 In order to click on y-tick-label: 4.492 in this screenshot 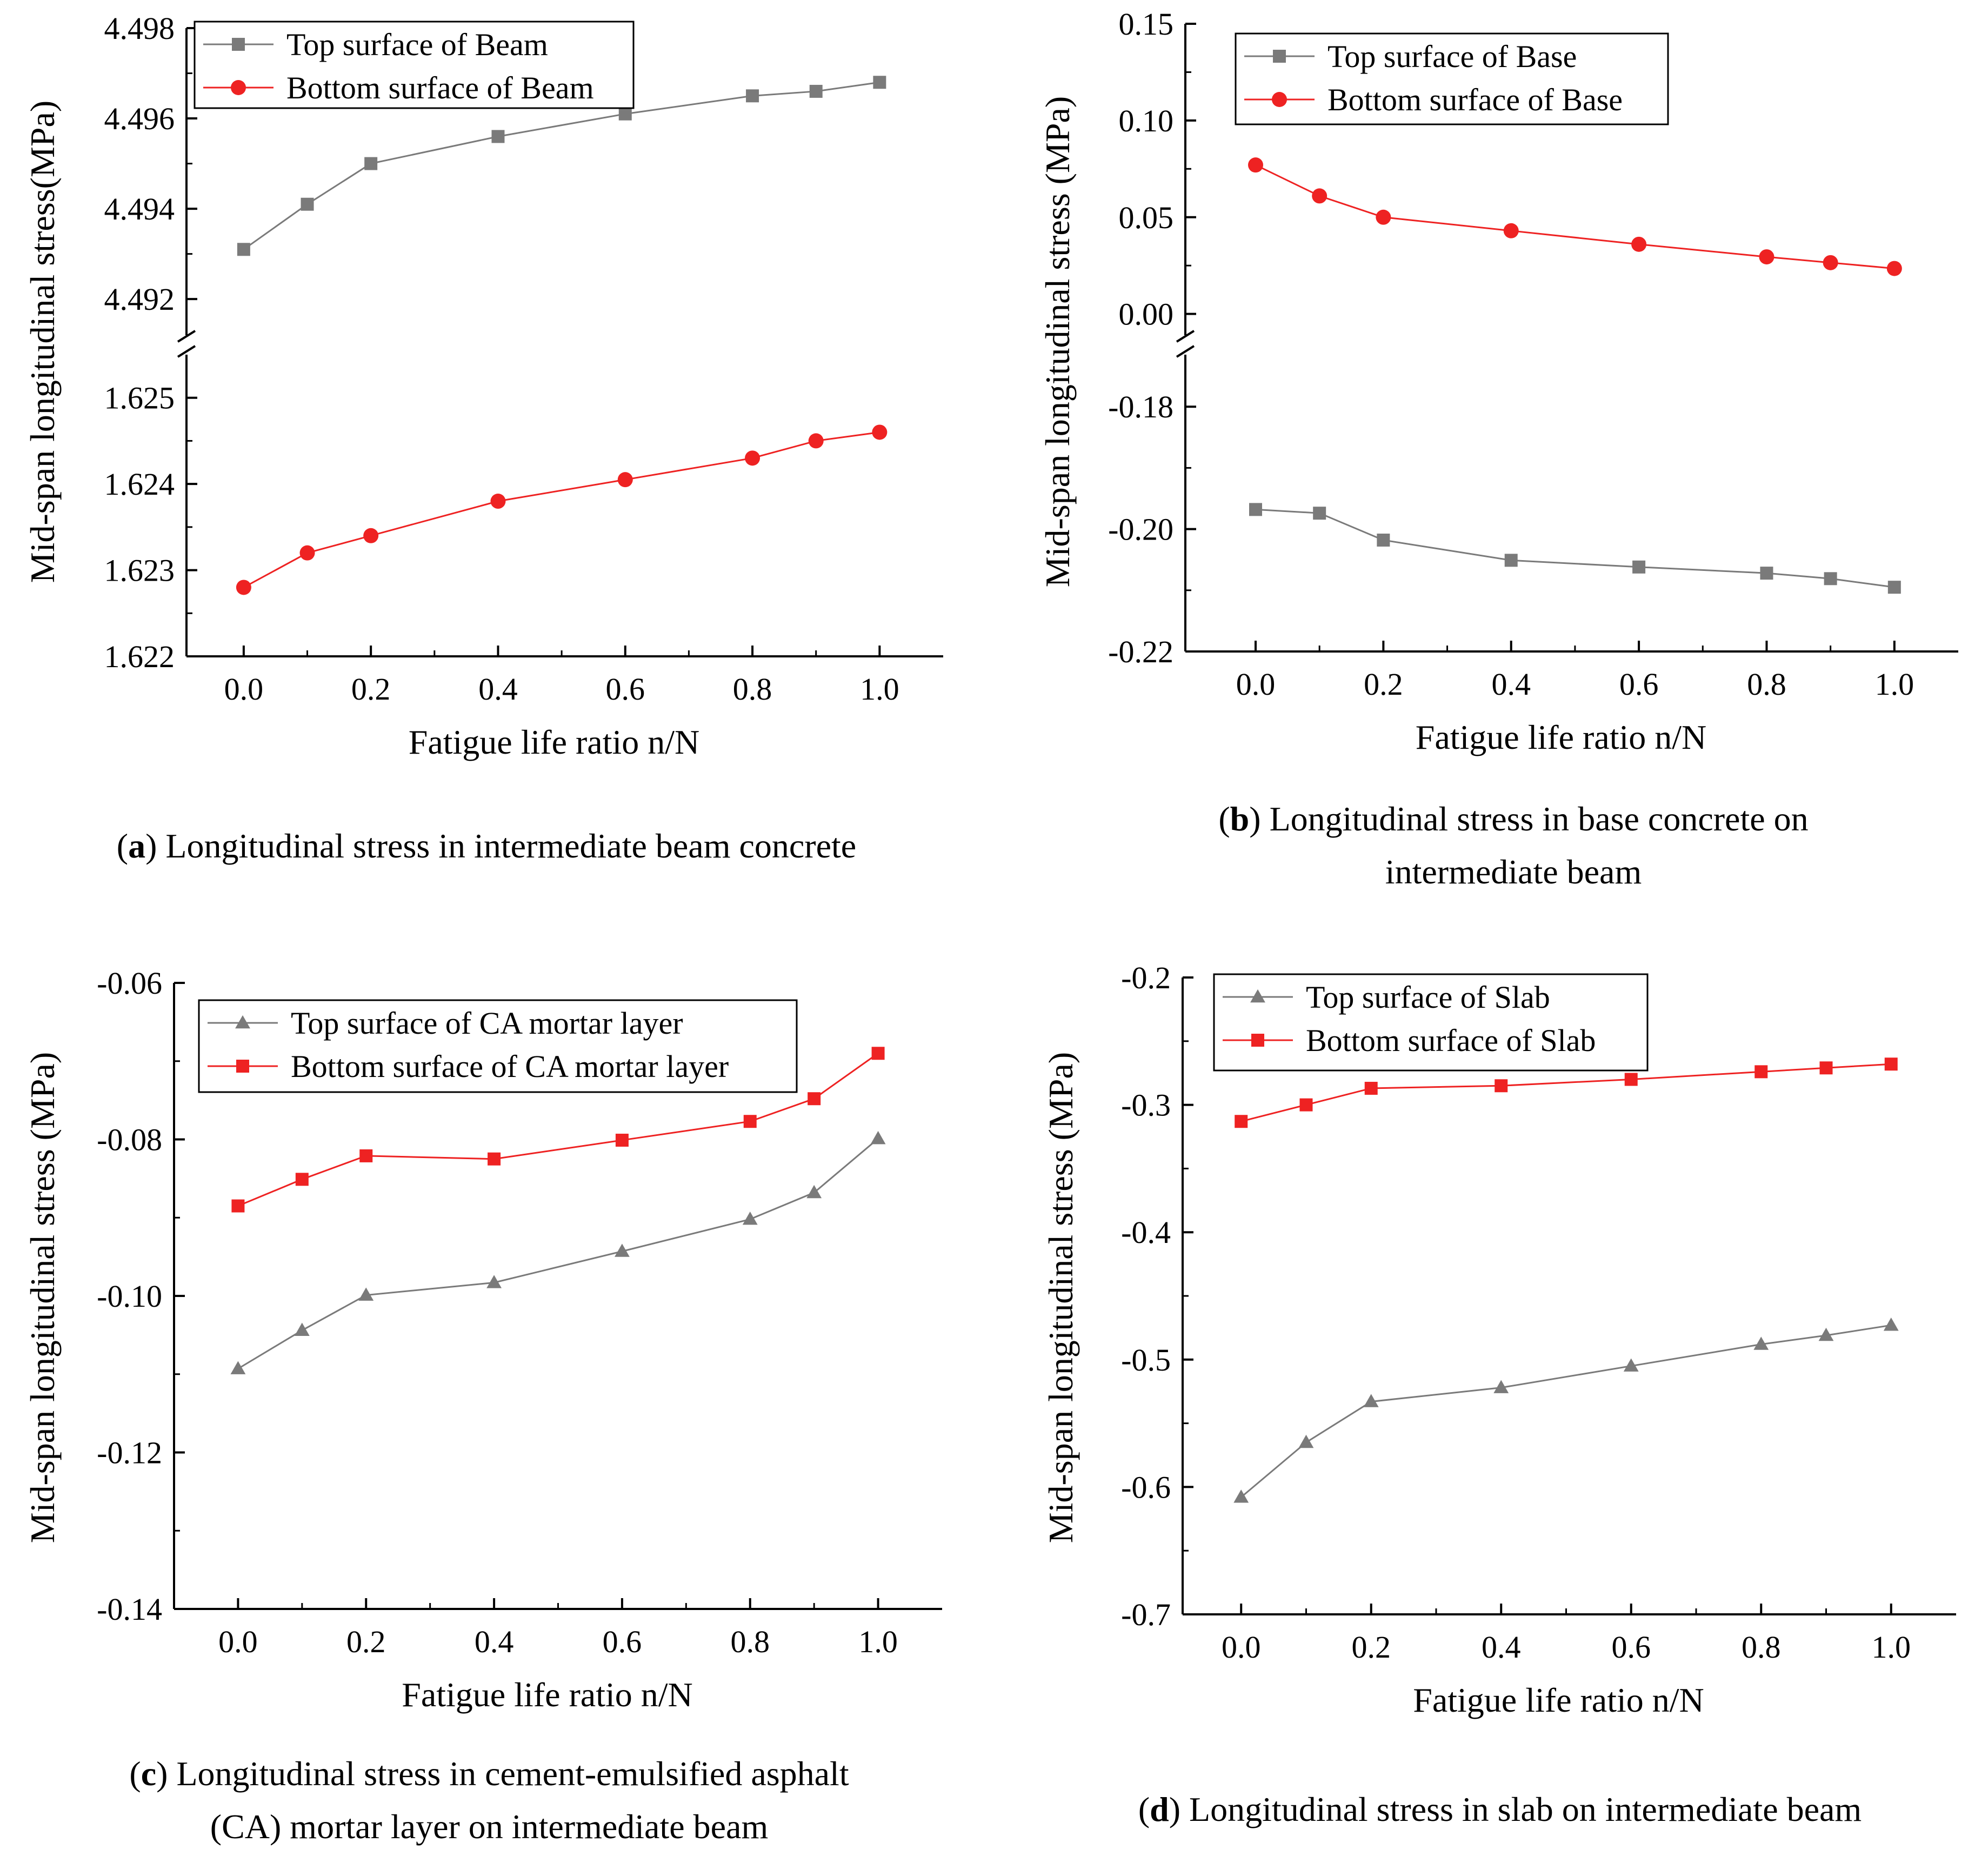, I will do `click(139, 299)`.